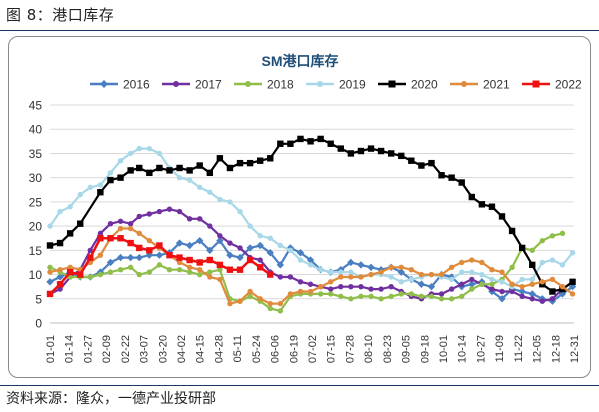 The width and height of the screenshot is (599, 412). I want to click on bottom-rule, so click(299, 385).